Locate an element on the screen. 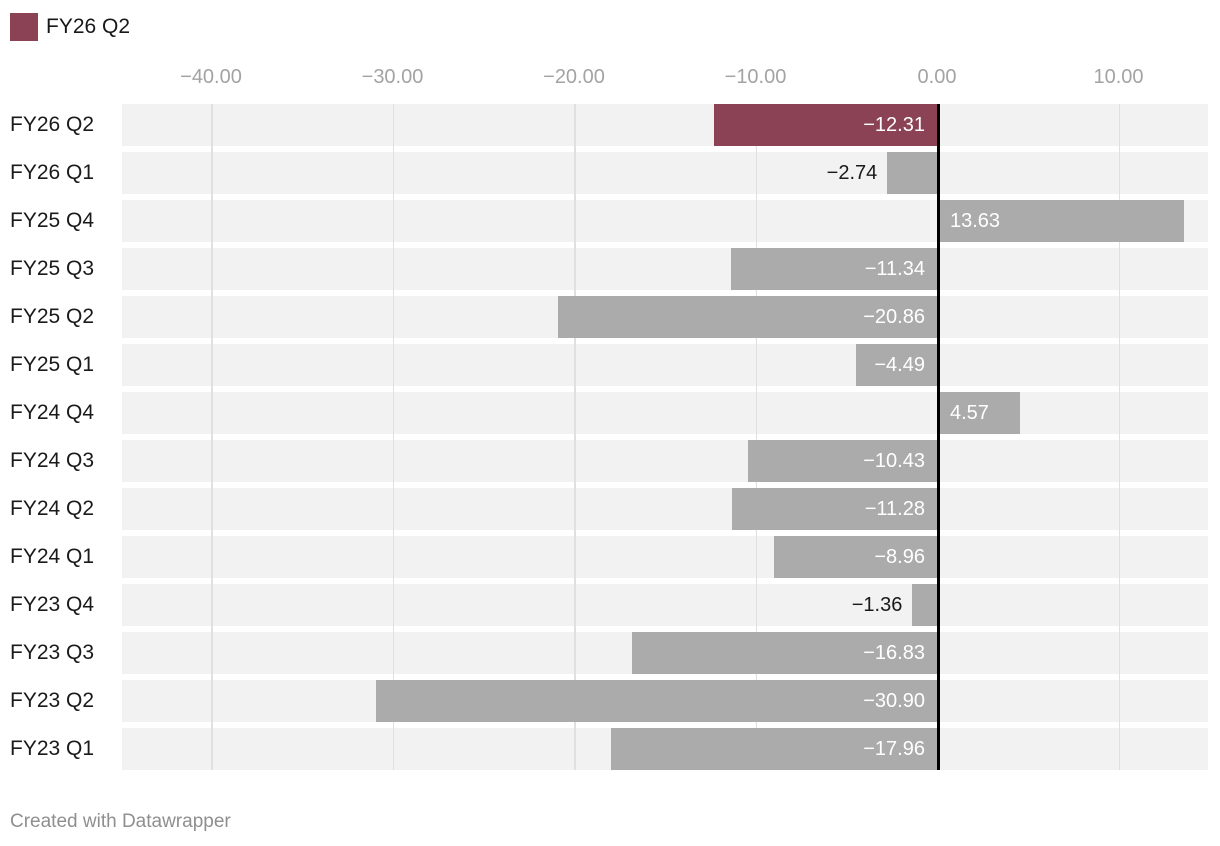 This screenshot has width=1220, height=846. category-label: FY24 Q3 is located at coordinates (52, 460).